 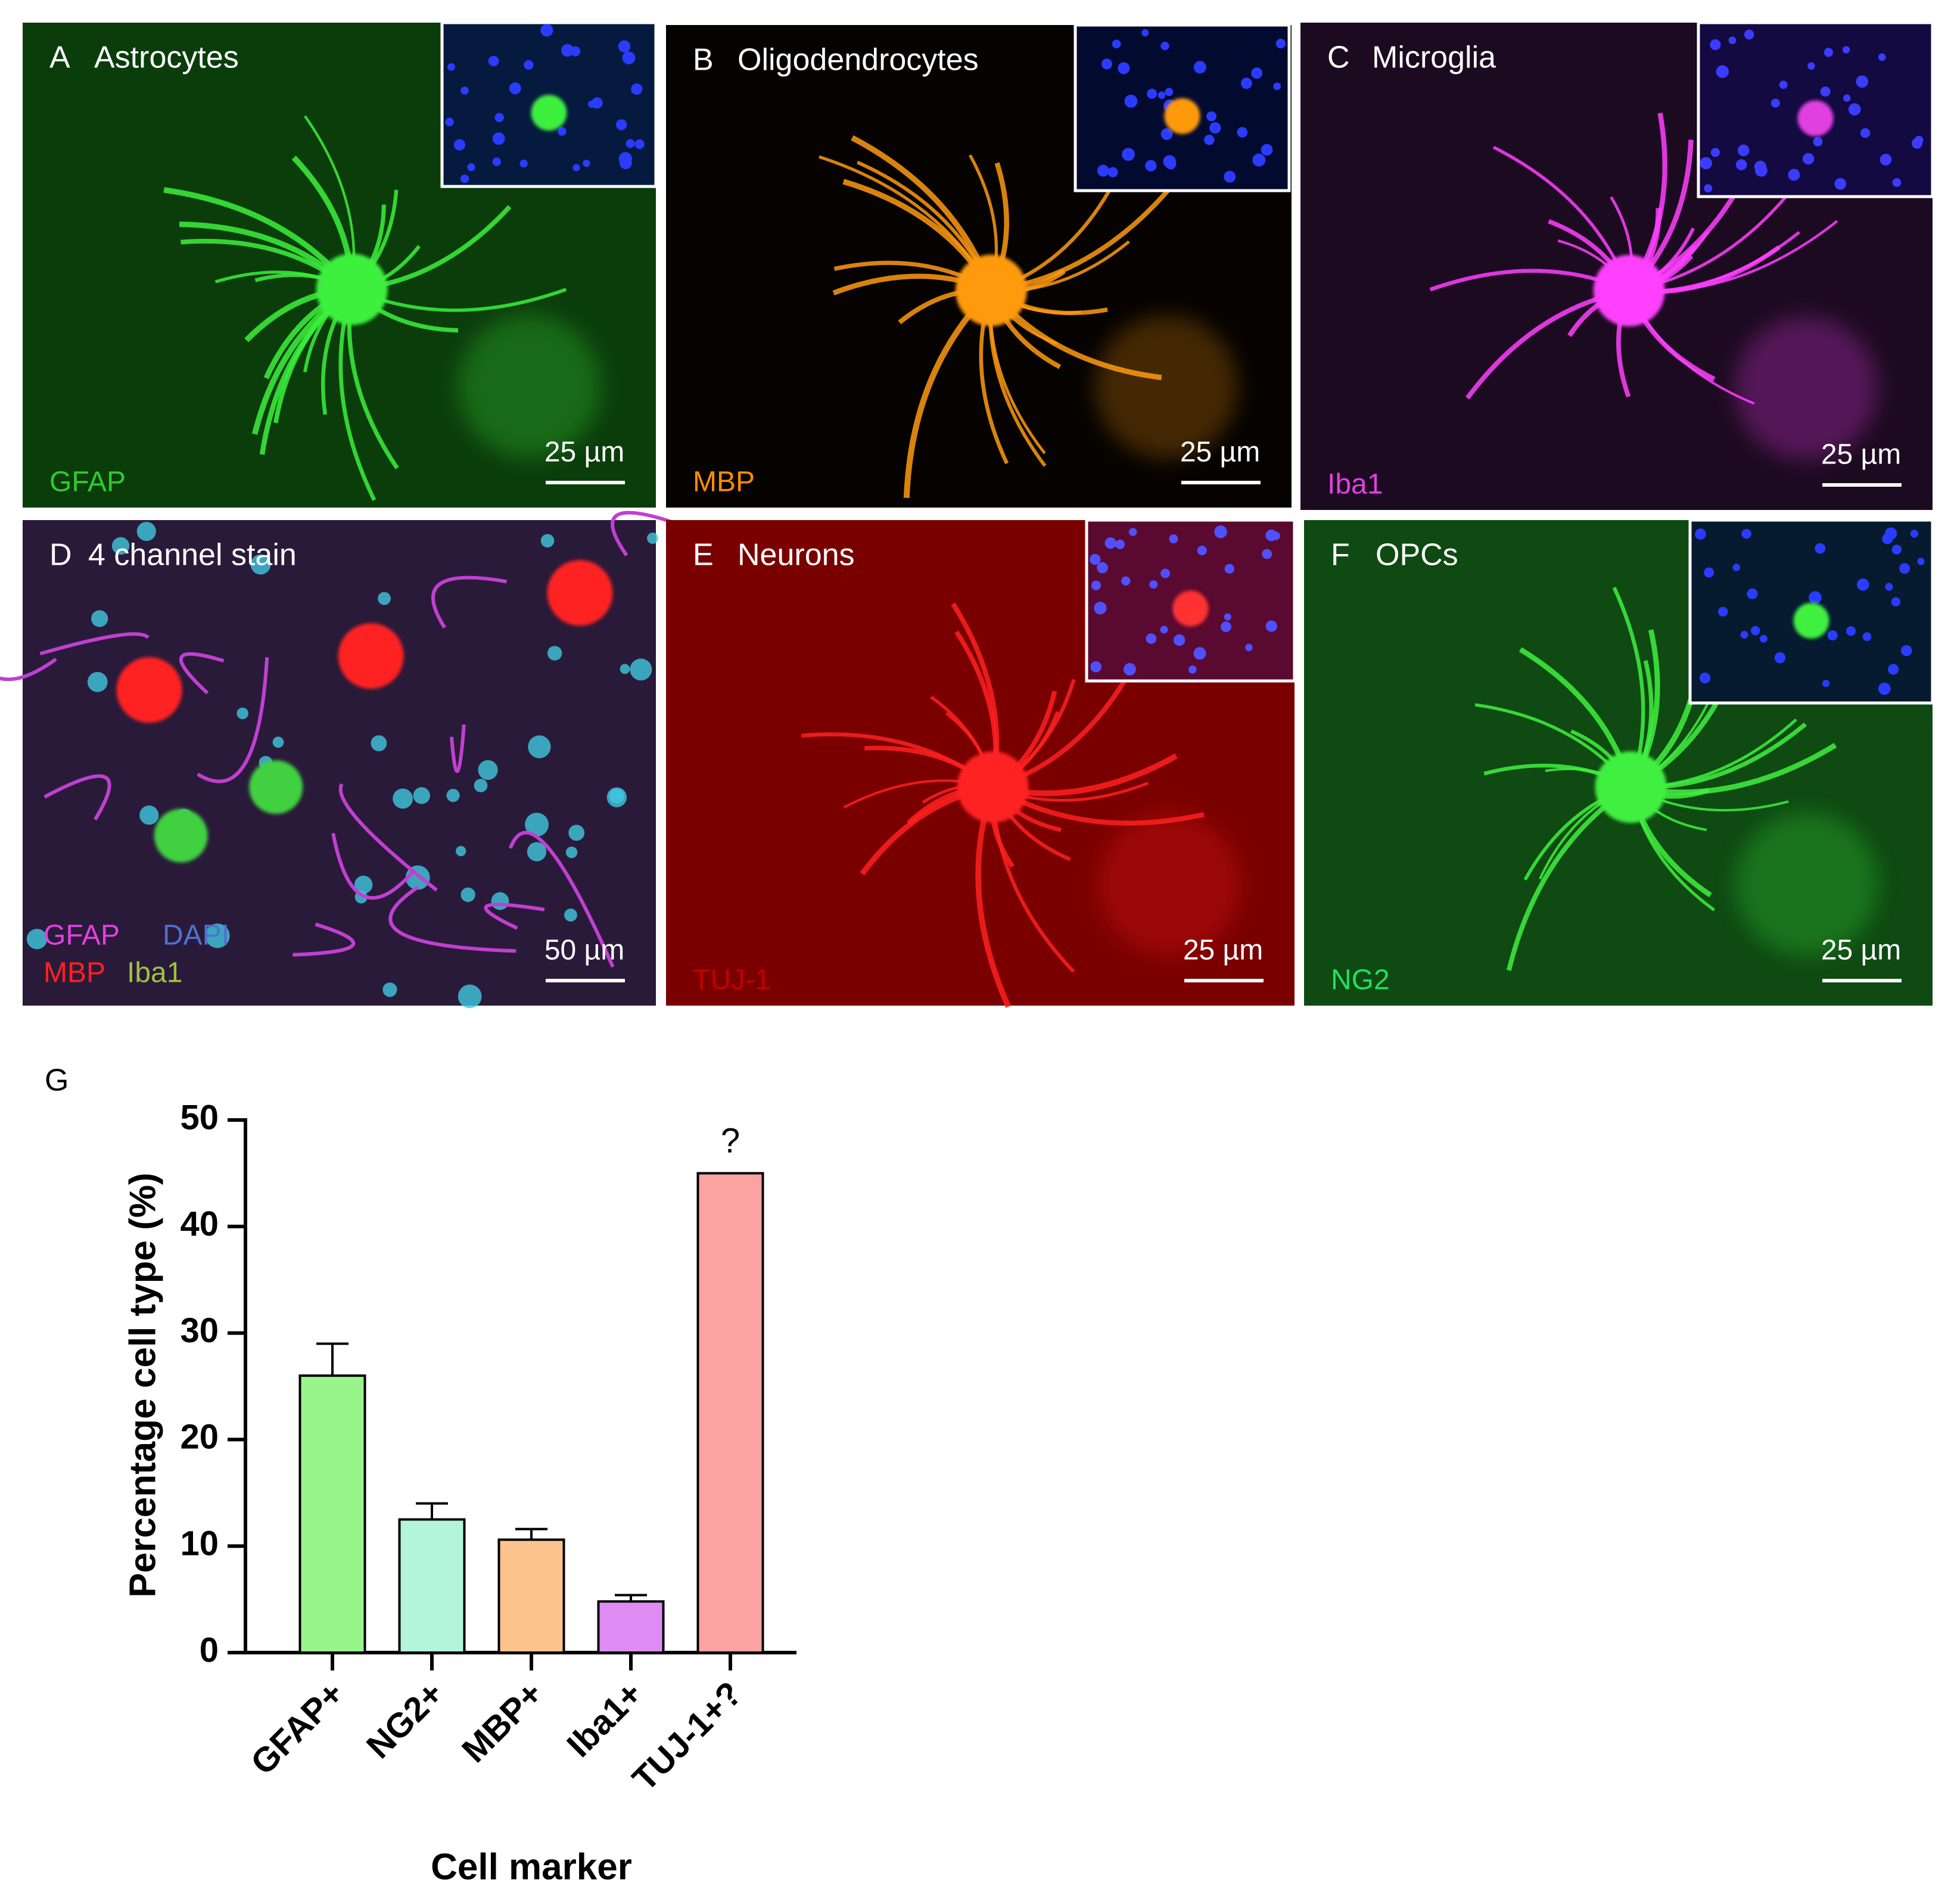 I want to click on panel-title: Microglia, so click(x=1434, y=58).